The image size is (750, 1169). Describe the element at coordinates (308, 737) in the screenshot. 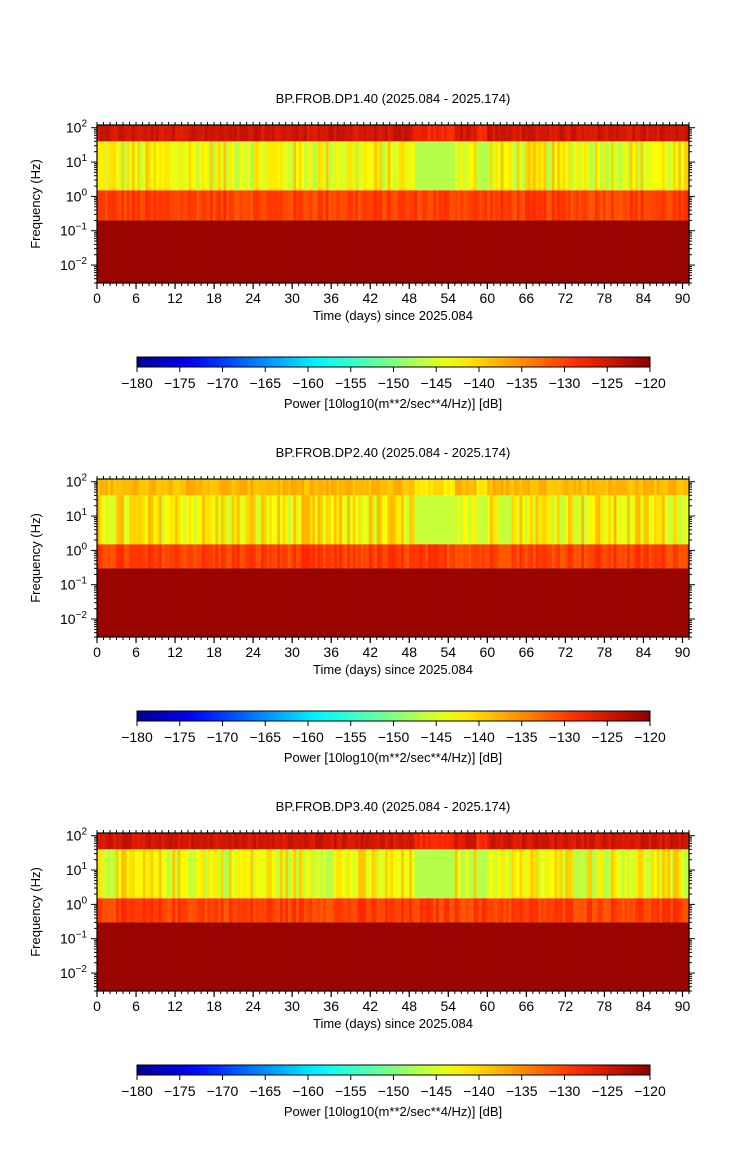

I see `colorbar-tick-label: −160` at that location.